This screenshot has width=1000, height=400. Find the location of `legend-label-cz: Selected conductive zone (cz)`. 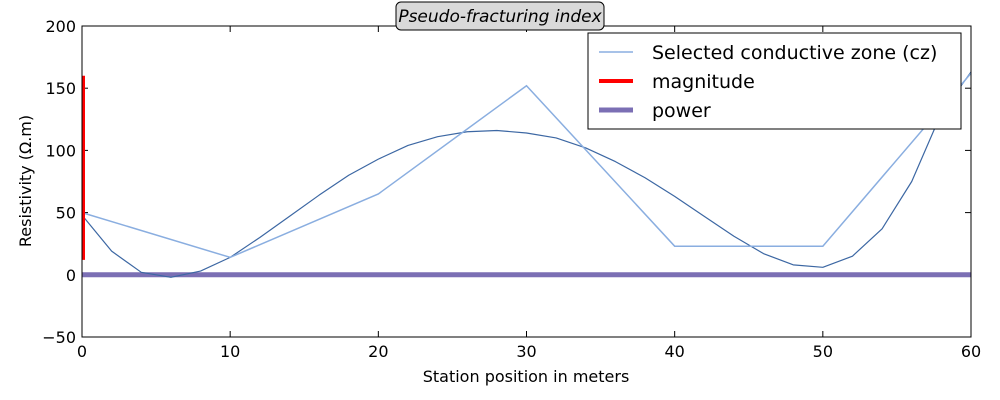

legend-label-cz: Selected conductive zone (cz) is located at coordinates (794, 53).